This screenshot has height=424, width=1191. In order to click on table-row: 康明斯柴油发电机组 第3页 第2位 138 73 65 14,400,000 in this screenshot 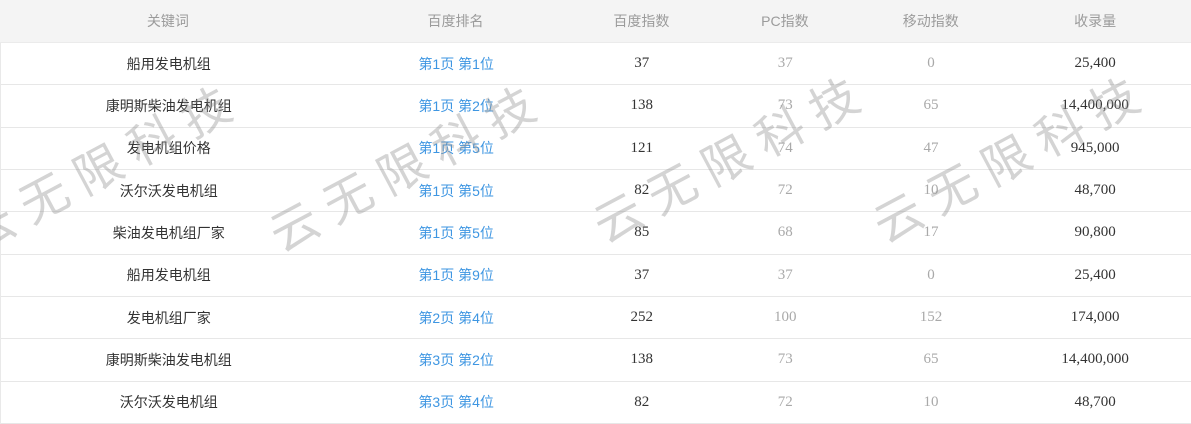, I will do `click(596, 360)`.